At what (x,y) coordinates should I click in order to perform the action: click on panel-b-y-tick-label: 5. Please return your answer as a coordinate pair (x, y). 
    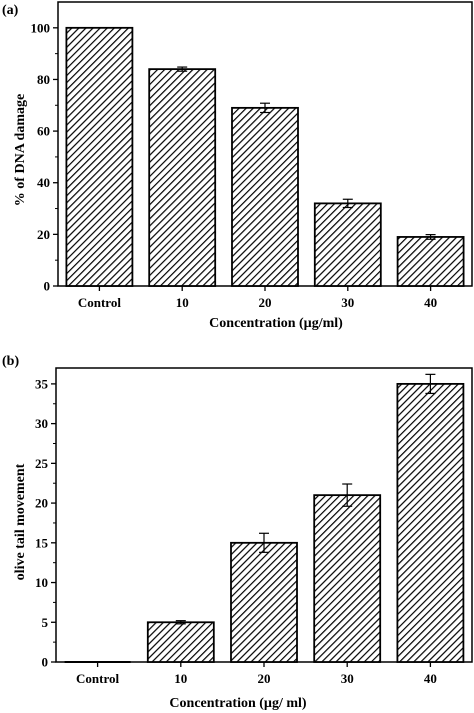
    Looking at the image, I should click on (45, 622).